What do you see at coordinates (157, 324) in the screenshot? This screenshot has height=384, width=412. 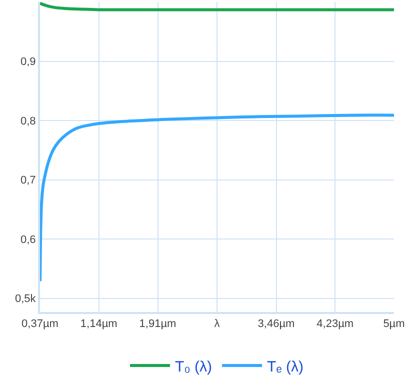 I see `x-tick-label: 1,91µm` at bounding box center [157, 324].